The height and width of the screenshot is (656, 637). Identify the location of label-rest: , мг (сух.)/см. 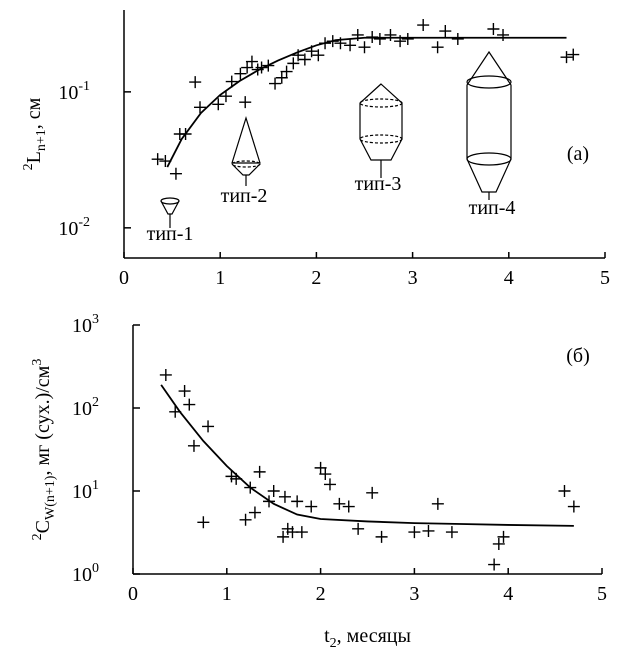
(43, 420).